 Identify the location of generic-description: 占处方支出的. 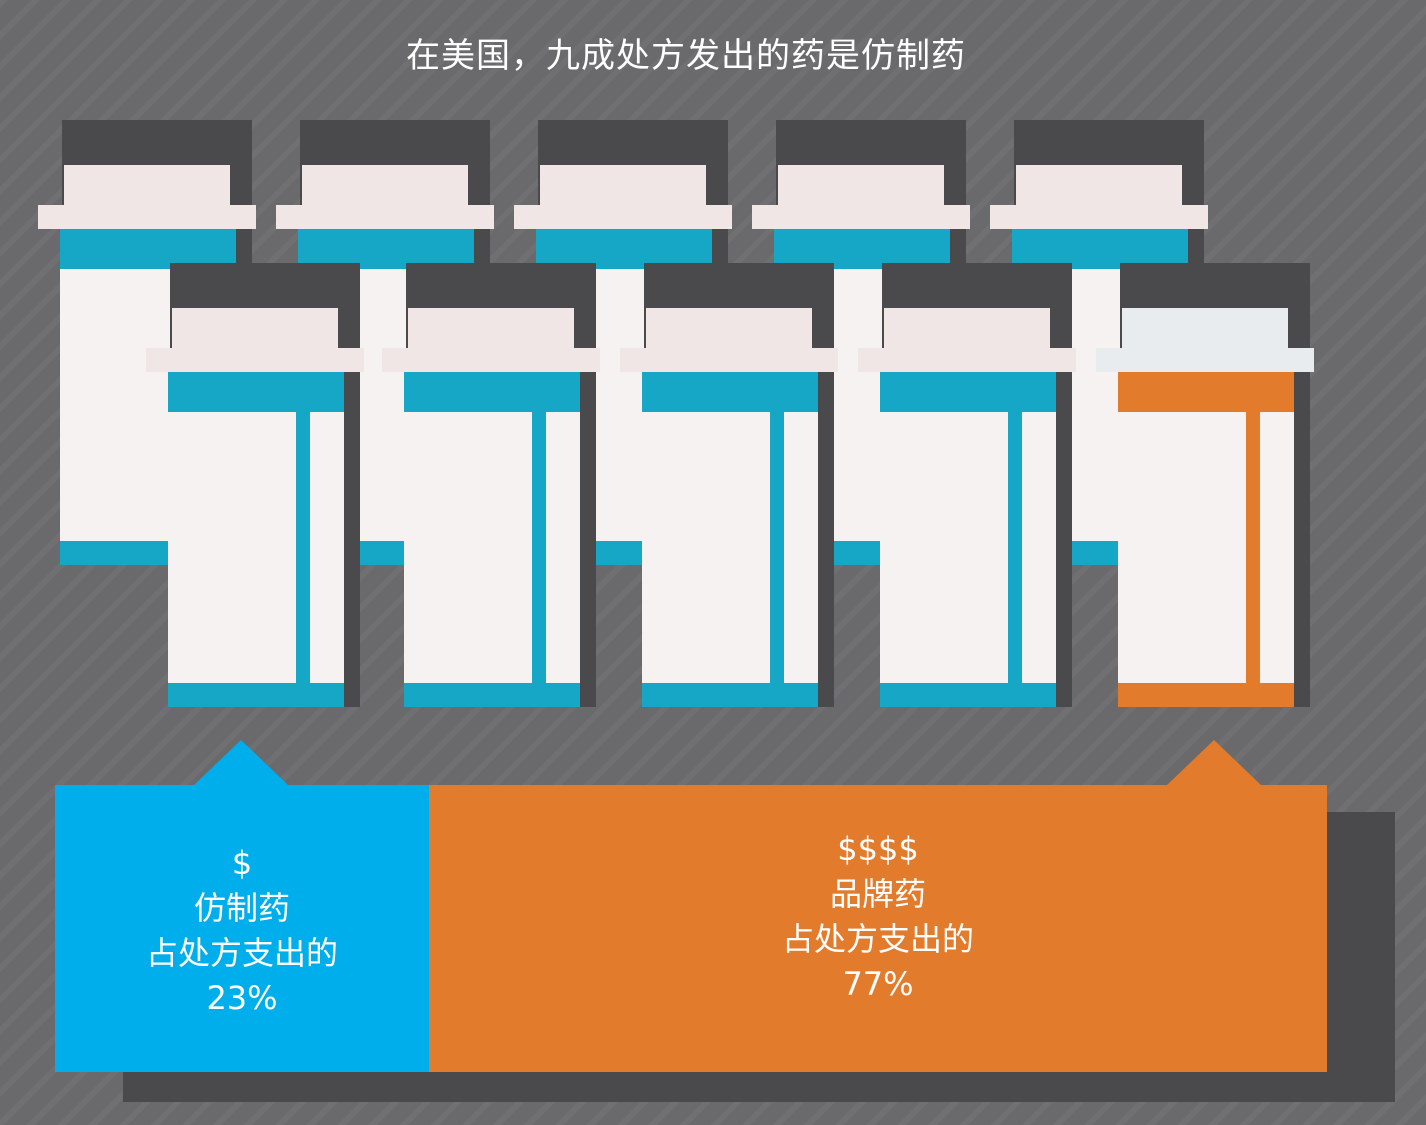
(241, 953).